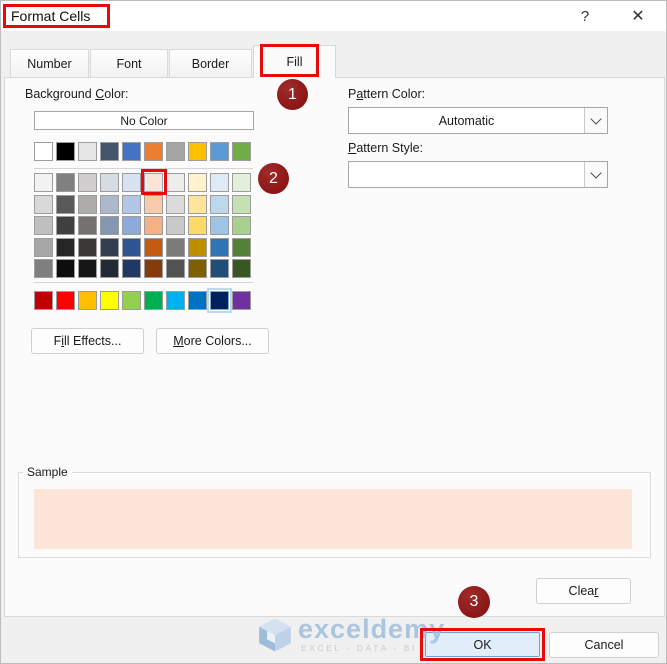 The height and width of the screenshot is (664, 667). I want to click on pattern-style-dropdown, so click(478, 174).